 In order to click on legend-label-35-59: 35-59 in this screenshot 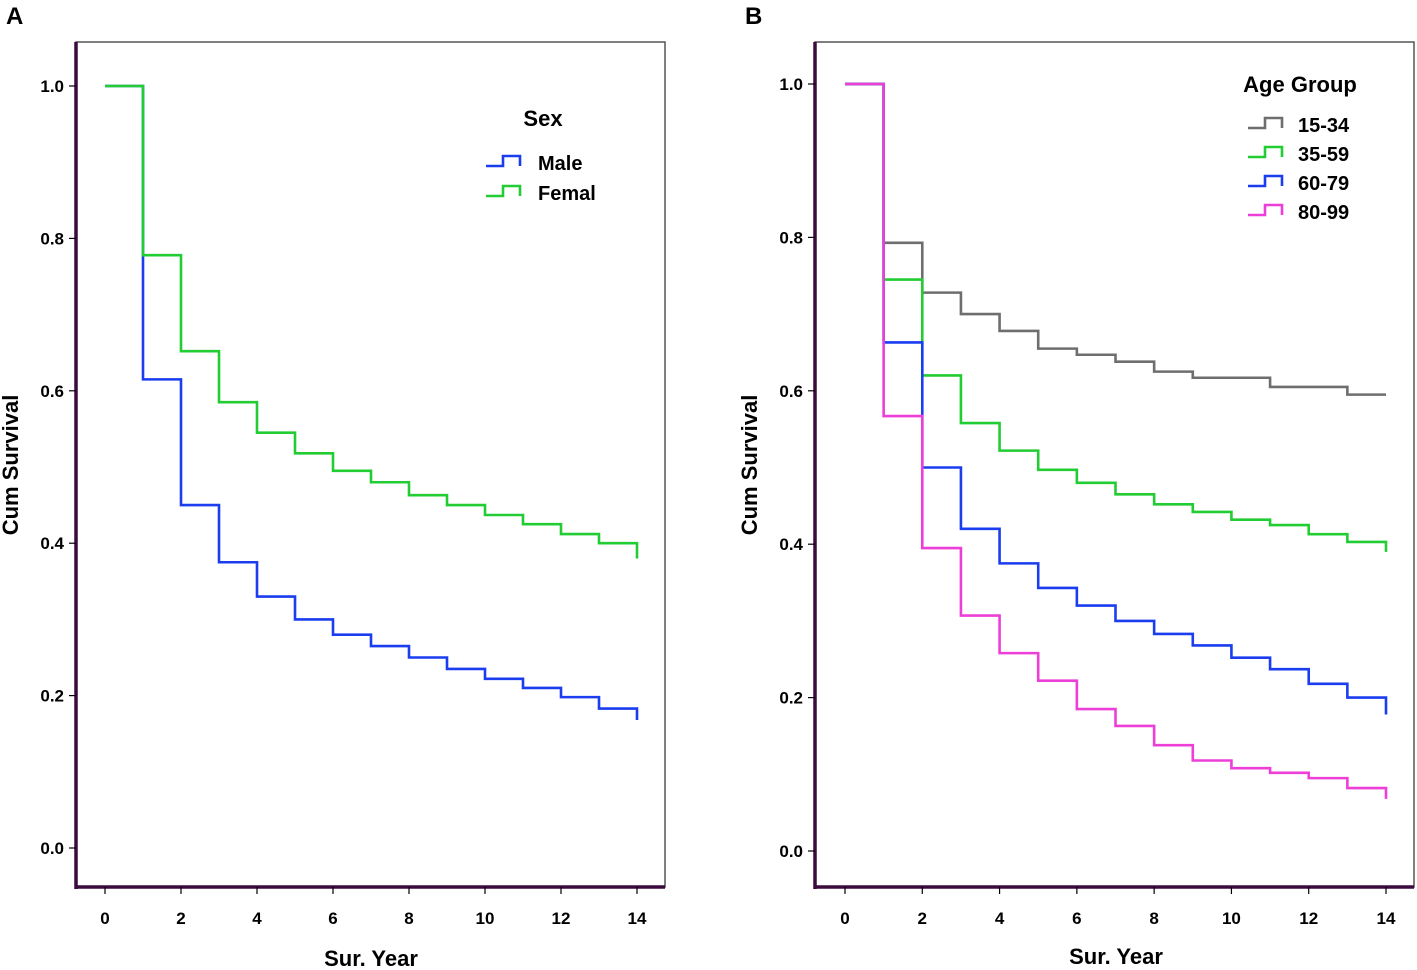, I will do `click(1323, 155)`.